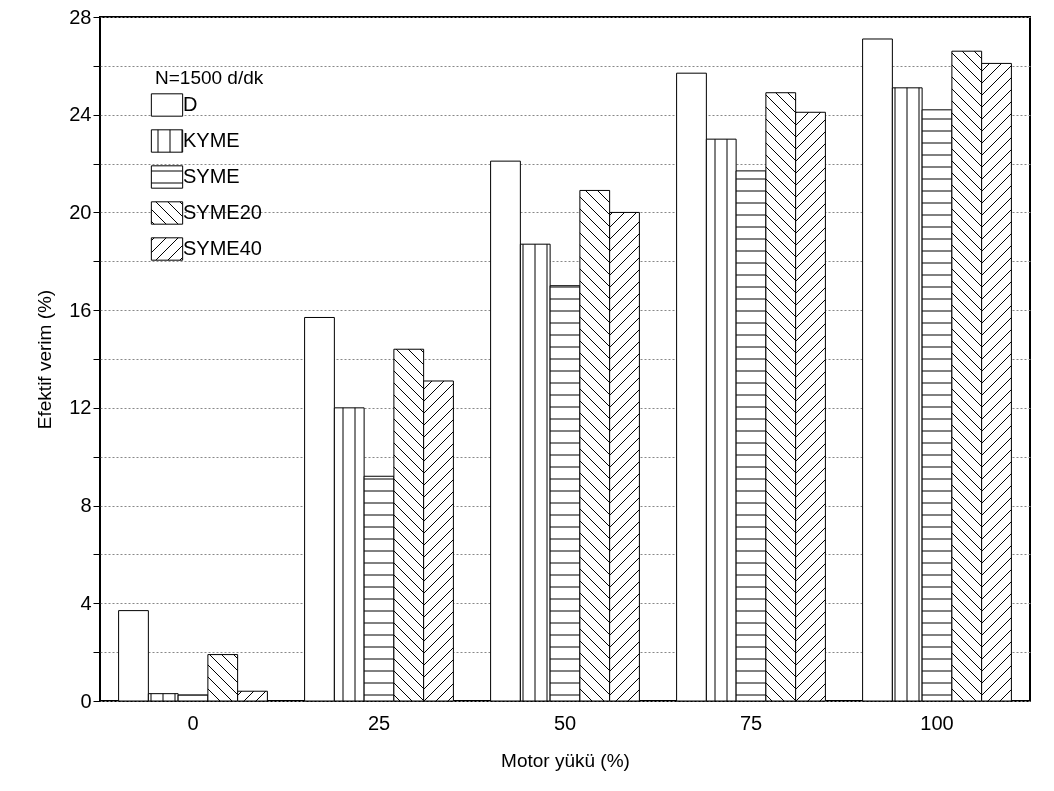  What do you see at coordinates (209, 77) in the screenshot?
I see `legend-title: N=1500 d/dk` at bounding box center [209, 77].